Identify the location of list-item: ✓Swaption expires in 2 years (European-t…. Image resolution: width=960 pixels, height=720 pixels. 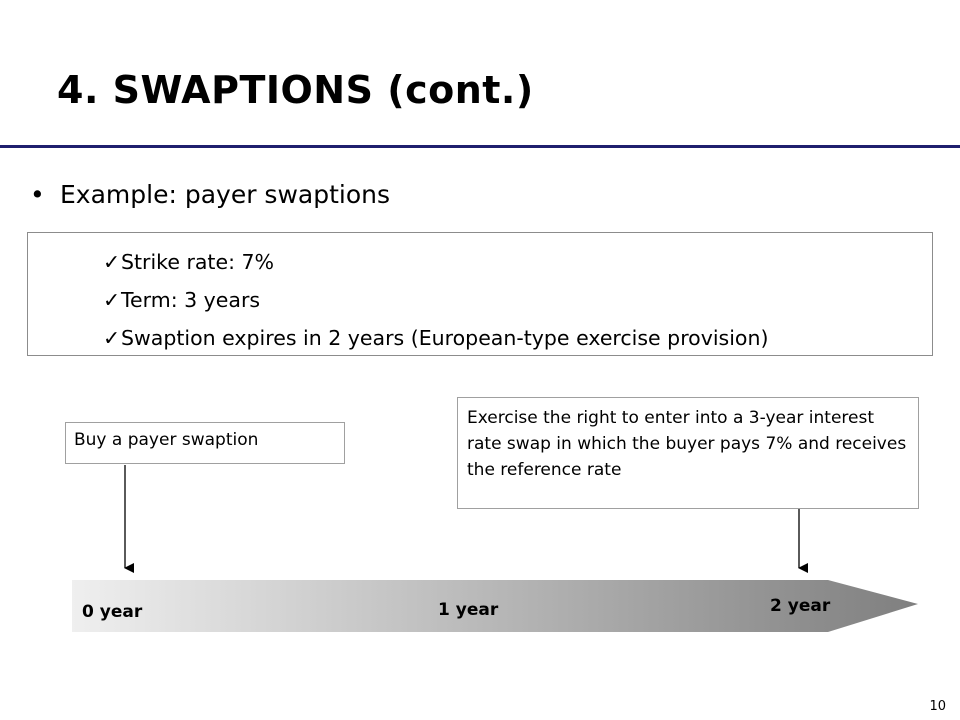
(435, 338).